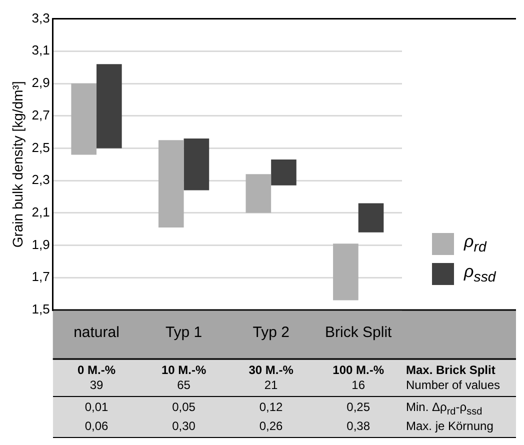 The height and width of the screenshot is (445, 524). I want to click on text: 0,06, so click(97, 426).